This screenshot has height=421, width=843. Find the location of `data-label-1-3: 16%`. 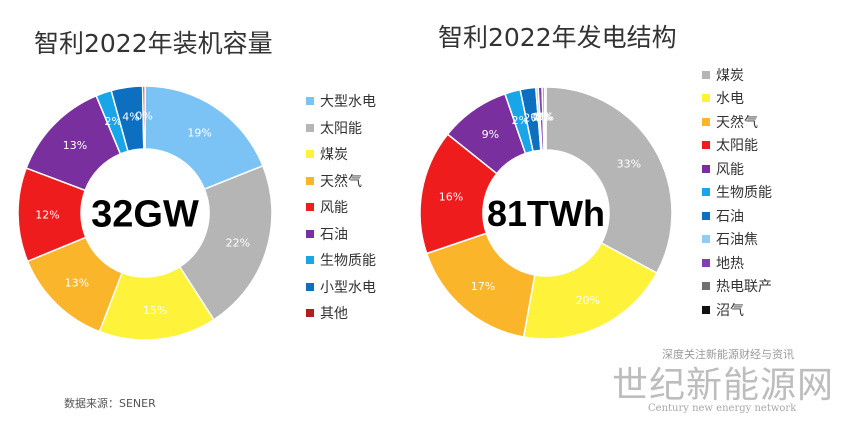

data-label-1-3: 16% is located at coordinates (451, 196).